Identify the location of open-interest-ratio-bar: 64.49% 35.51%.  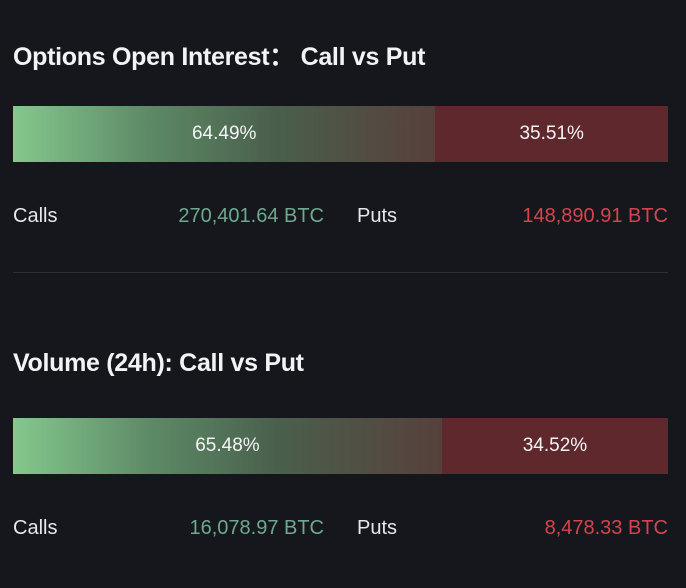
(340, 134).